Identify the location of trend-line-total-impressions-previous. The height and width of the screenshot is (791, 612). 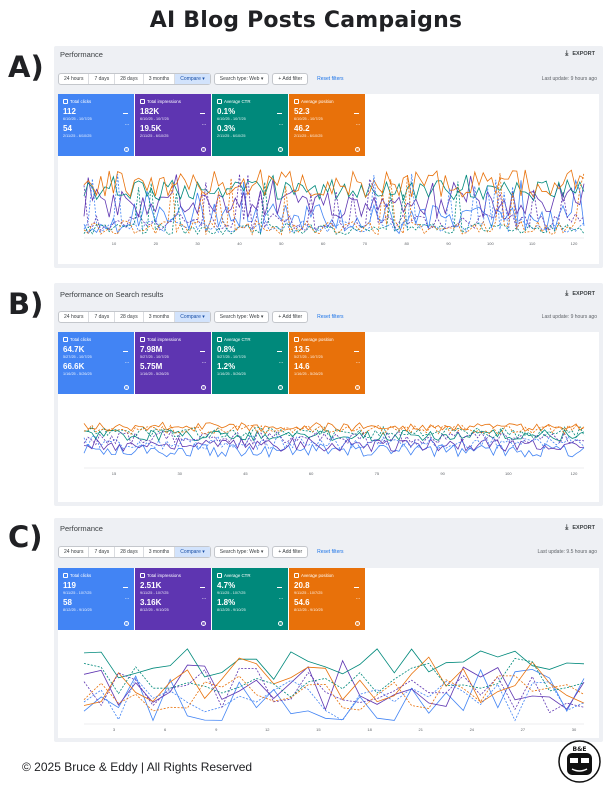
(334, 203).